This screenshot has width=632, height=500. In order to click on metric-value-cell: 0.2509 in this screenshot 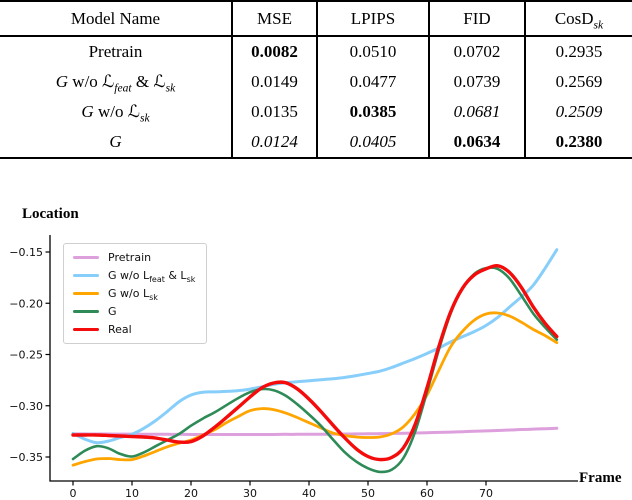, I will do `click(578, 112)`.